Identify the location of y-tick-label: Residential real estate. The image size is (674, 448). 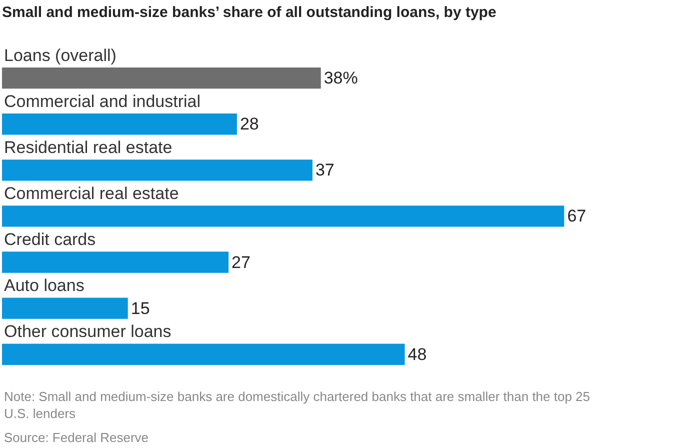
(88, 147).